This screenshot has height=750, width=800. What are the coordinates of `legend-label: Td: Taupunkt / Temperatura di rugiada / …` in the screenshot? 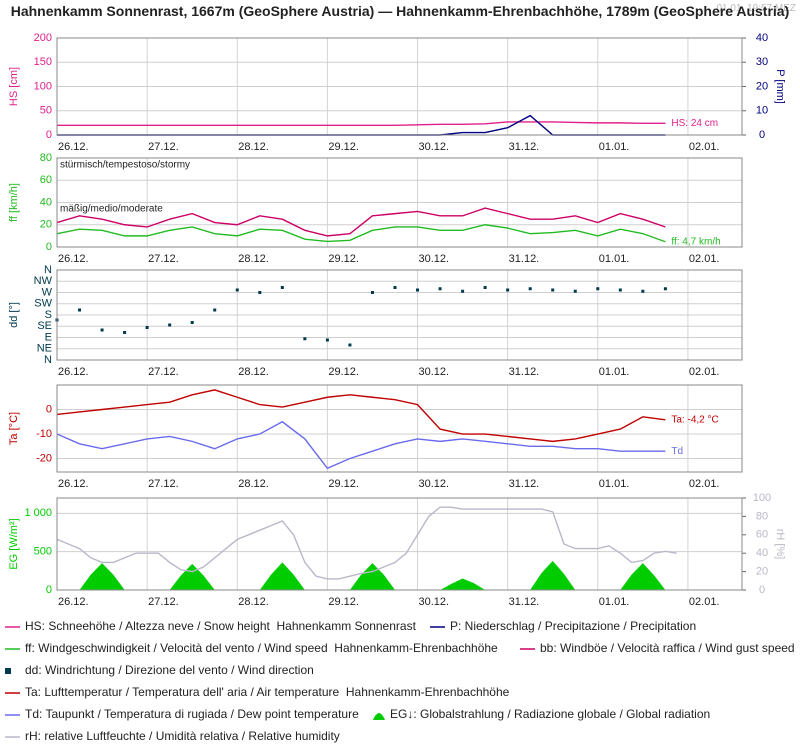 It's located at (192, 714).